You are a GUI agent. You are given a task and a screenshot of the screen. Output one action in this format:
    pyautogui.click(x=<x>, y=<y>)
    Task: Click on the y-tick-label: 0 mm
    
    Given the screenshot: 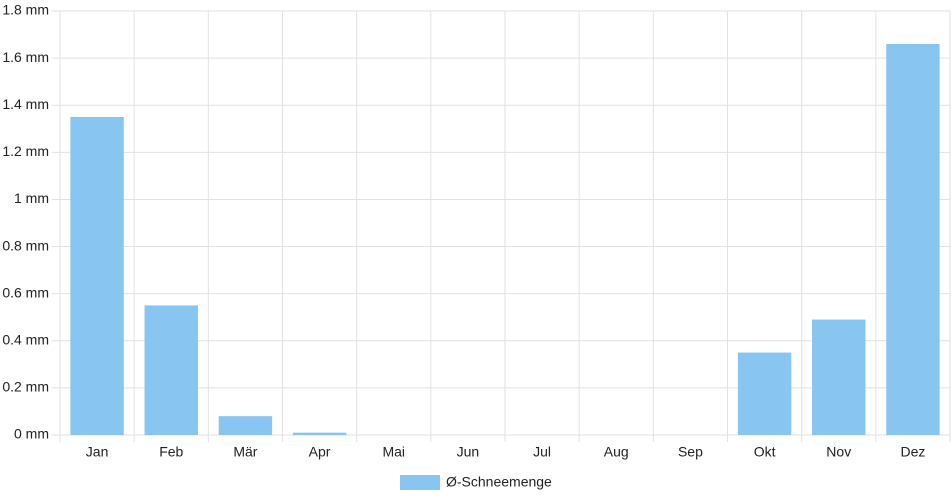 What is the action you would take?
    pyautogui.click(x=31, y=434)
    